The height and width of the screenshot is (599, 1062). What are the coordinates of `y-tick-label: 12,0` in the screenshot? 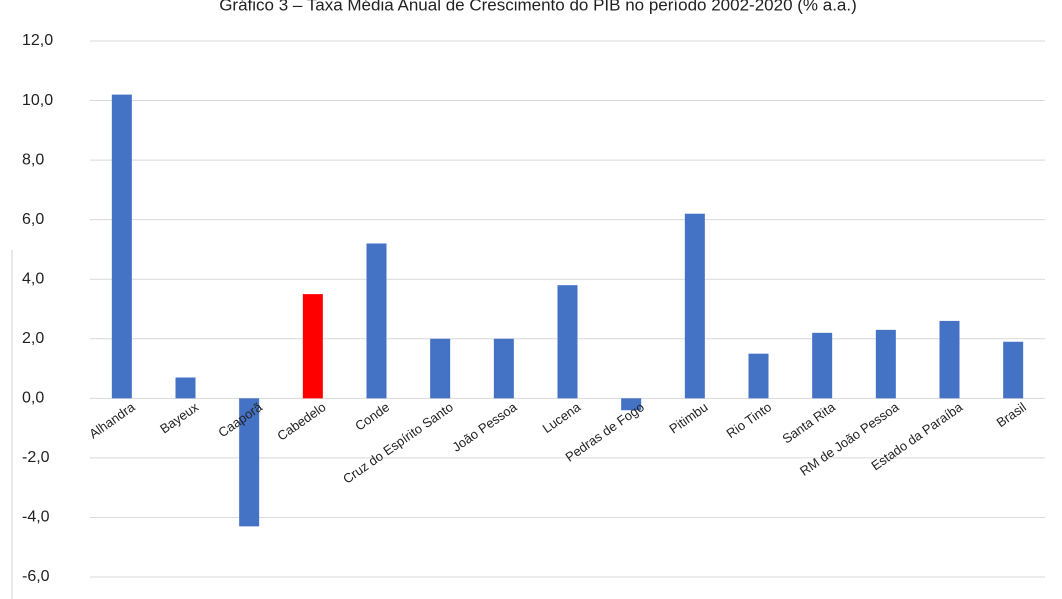 It's located at (37, 40).